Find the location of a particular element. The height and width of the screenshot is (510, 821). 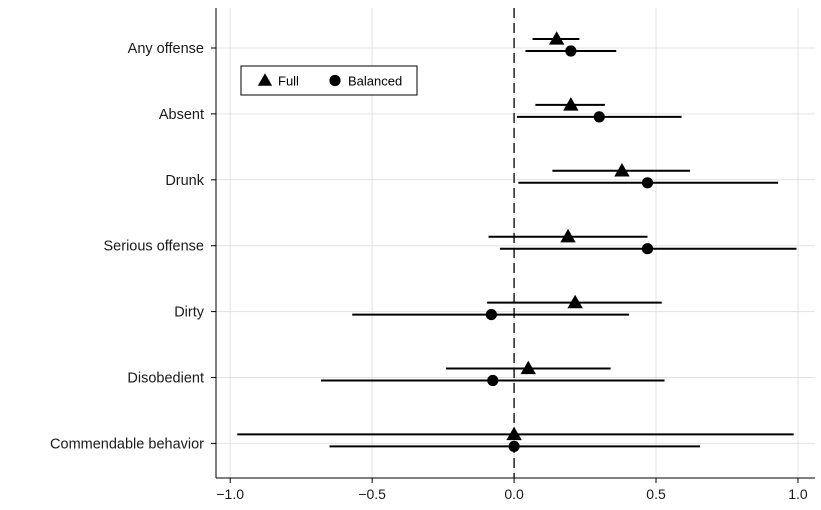

x-tick-label: 0.5 is located at coordinates (656, 494).